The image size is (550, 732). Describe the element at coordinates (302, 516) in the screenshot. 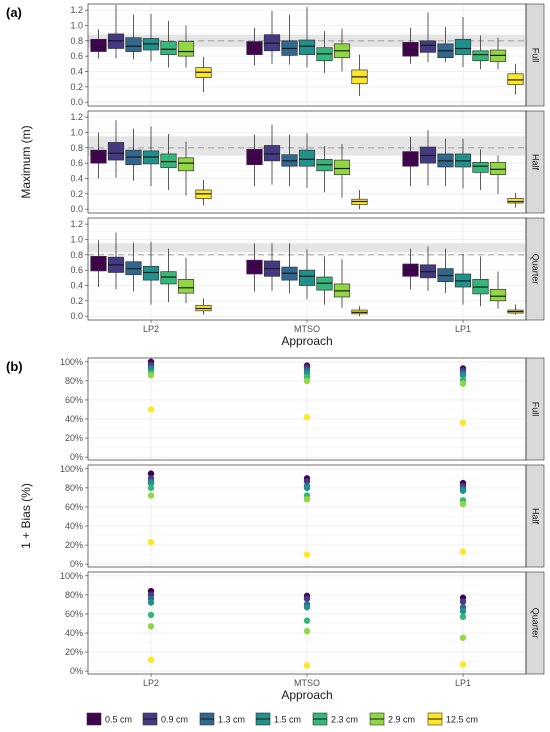

I see `facet-half: 0% 20% 40% 60% 80% 100% Half` at that location.